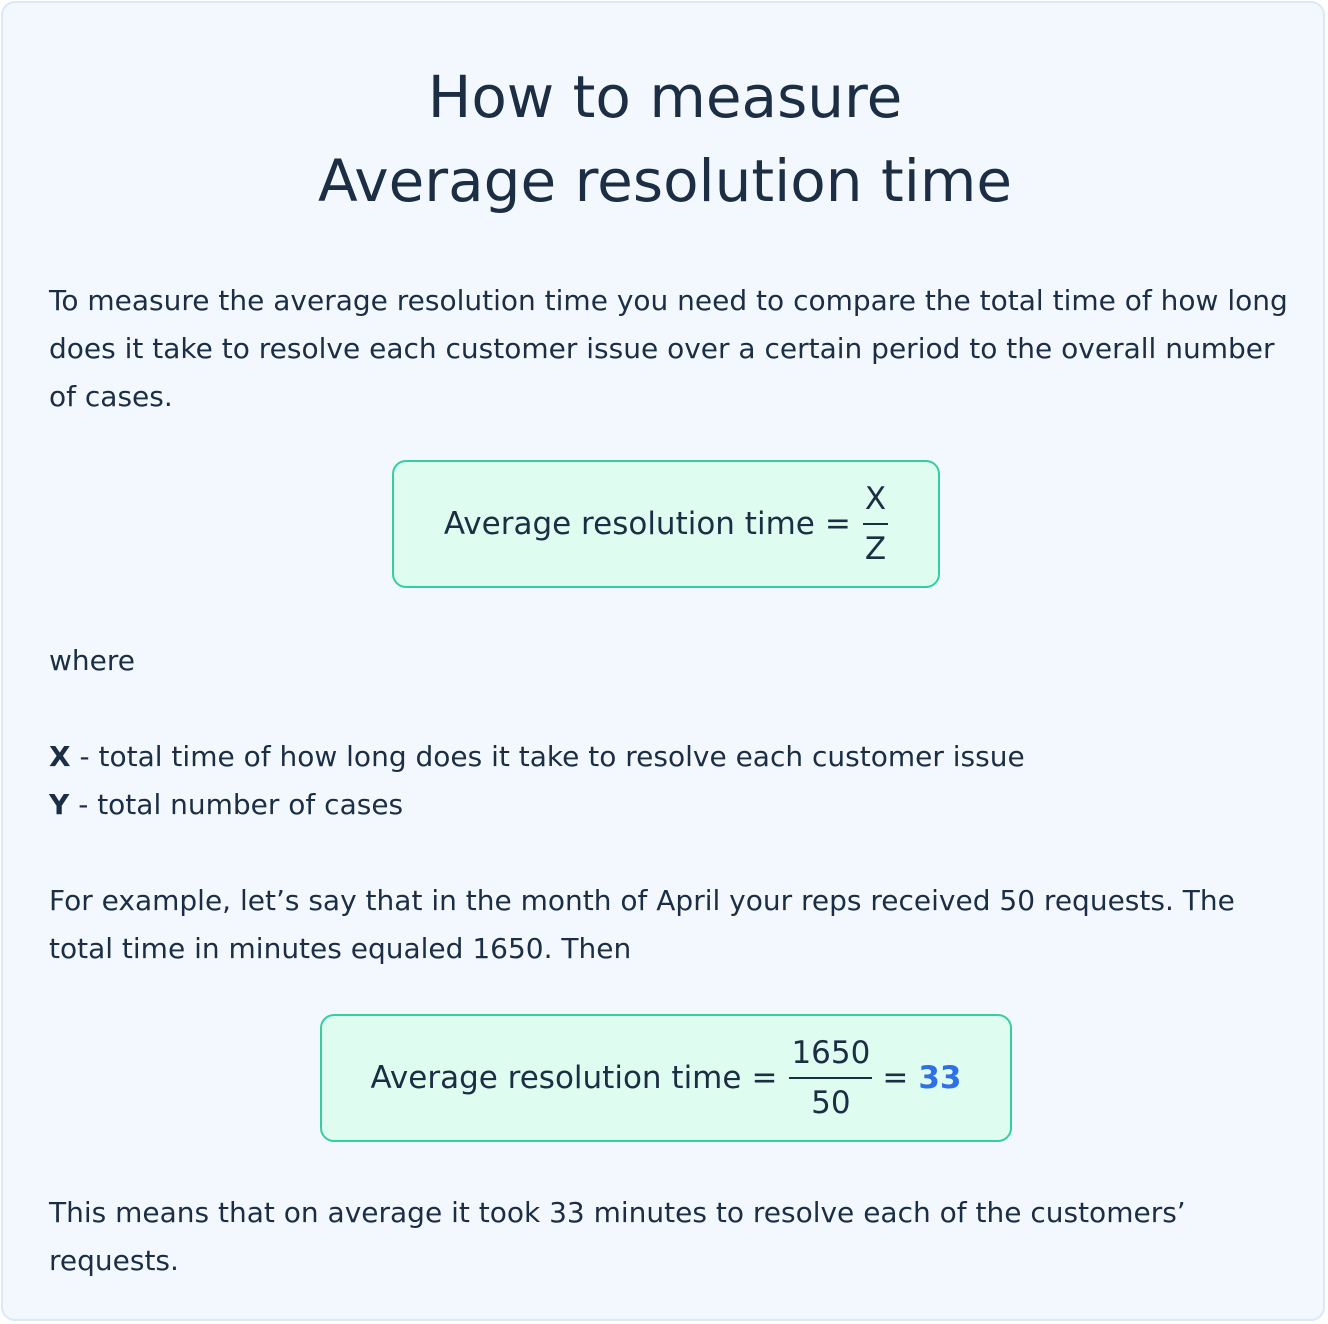  Describe the element at coordinates (665, 97) in the screenshot. I see `title-line-1: How to measure` at that location.